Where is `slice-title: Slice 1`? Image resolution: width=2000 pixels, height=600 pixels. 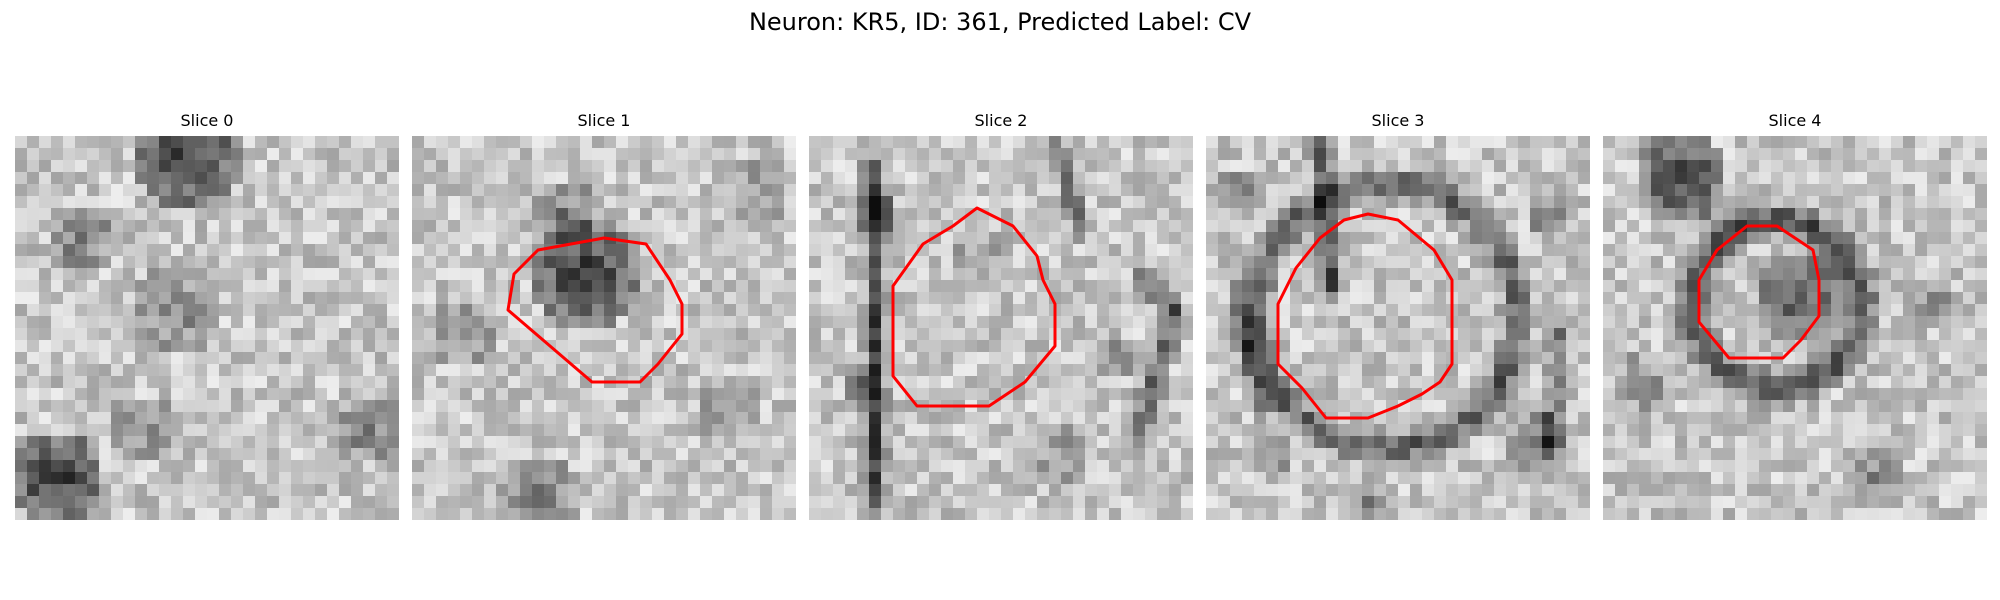 slice-title: Slice 1 is located at coordinates (604, 120).